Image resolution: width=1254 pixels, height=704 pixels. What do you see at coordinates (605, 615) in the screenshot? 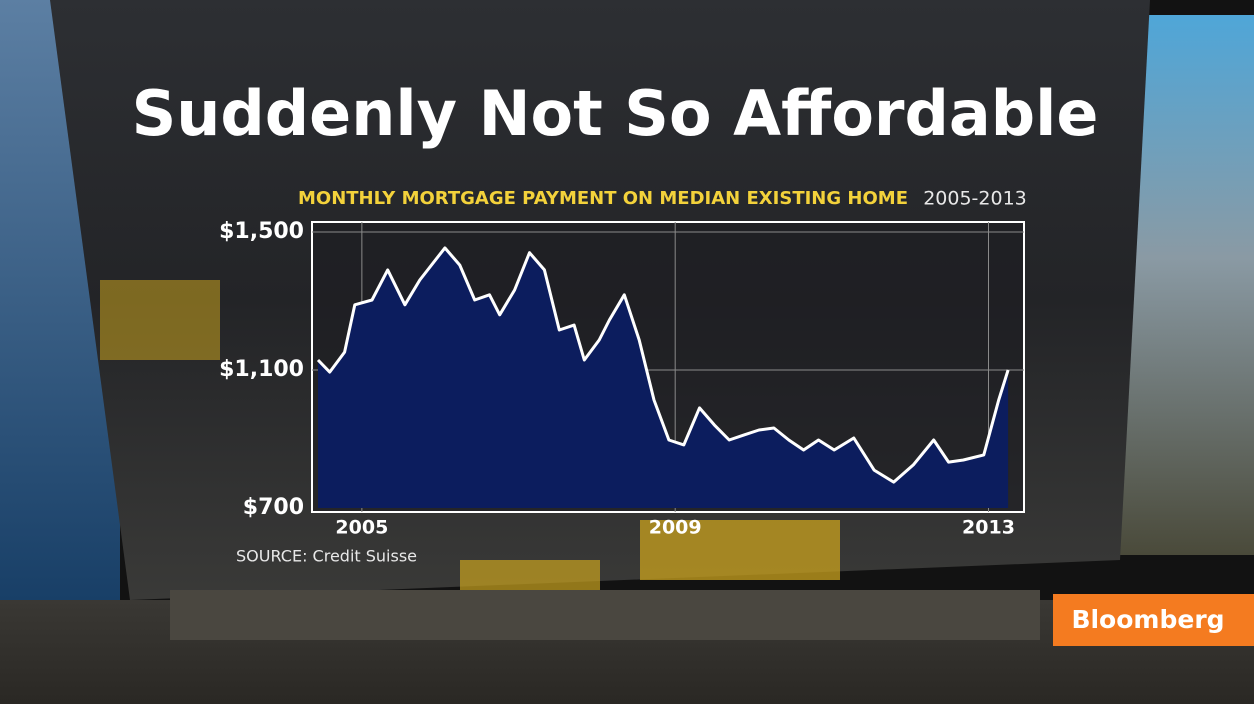
I see `desk` at bounding box center [605, 615].